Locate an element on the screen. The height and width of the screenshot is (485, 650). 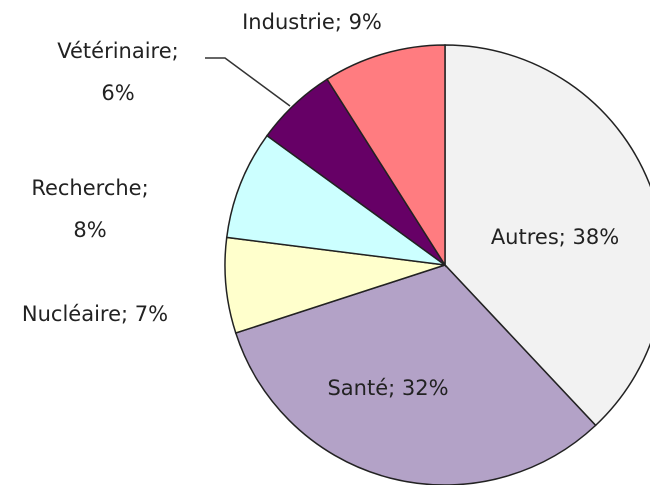
leader-line is located at coordinates (248, 82).